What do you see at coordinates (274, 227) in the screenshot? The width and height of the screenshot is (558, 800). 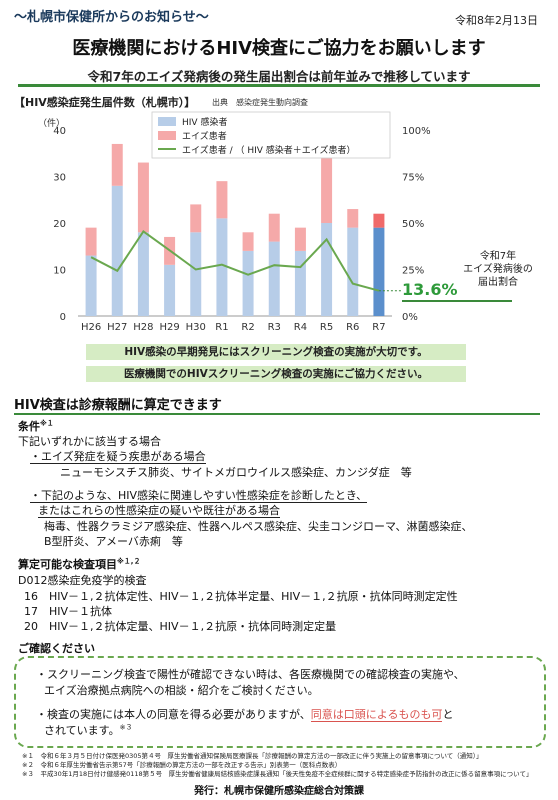 I see `bar-aids-R3` at bounding box center [274, 227].